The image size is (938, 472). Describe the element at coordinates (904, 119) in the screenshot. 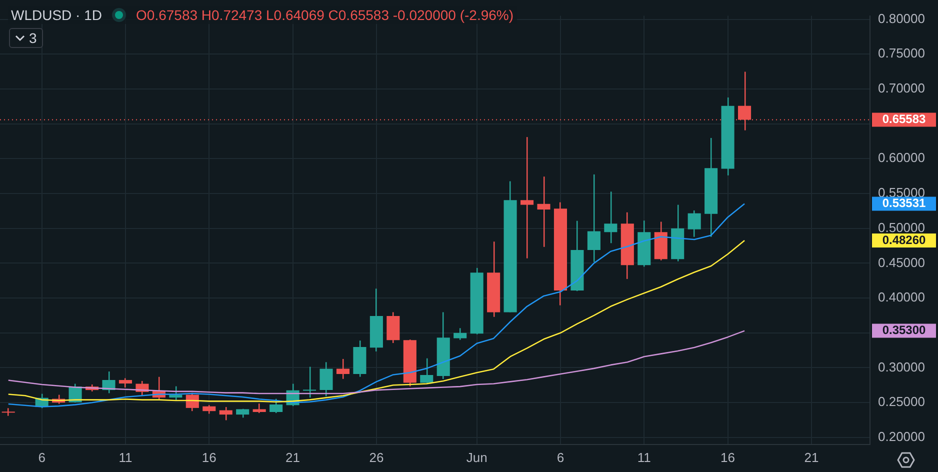

I see `ref-line-label: 0.65583` at that location.